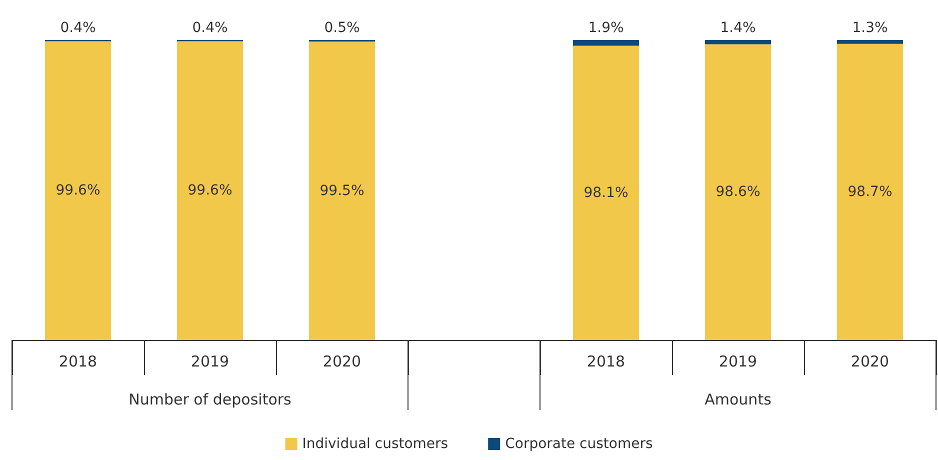  Describe the element at coordinates (342, 190) in the screenshot. I see `data-label: 99.5%` at that location.